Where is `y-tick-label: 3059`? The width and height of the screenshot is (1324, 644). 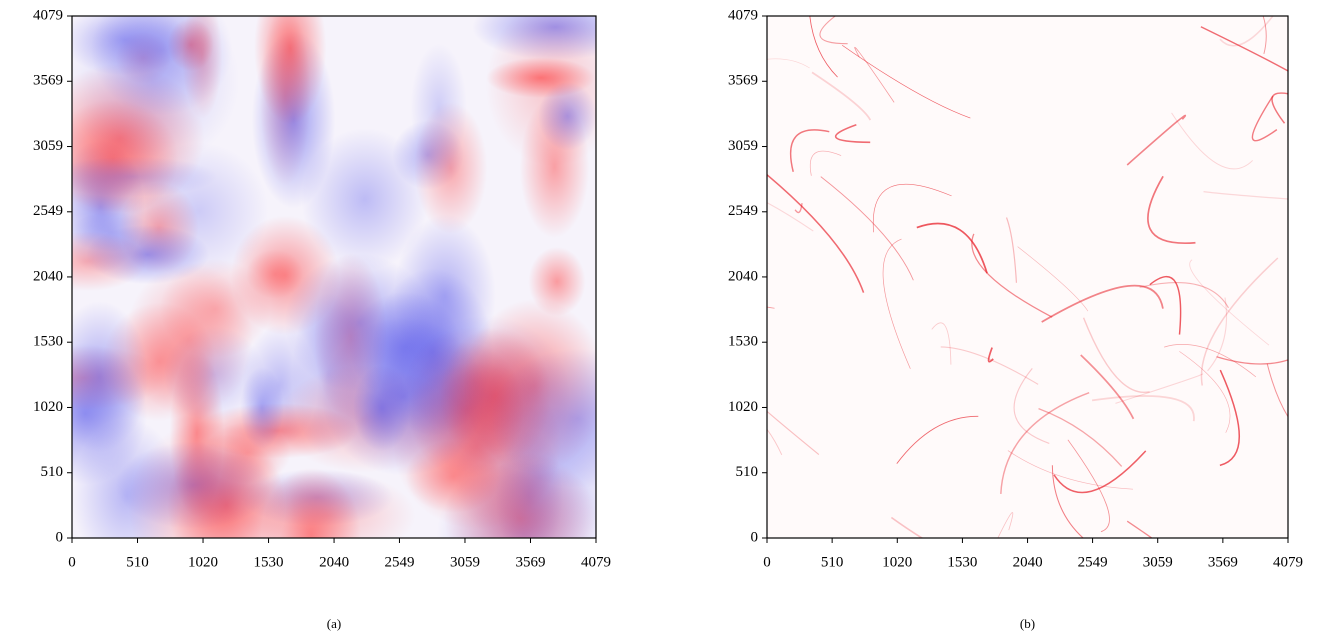
y-tick-label: 3059 is located at coordinates (743, 146).